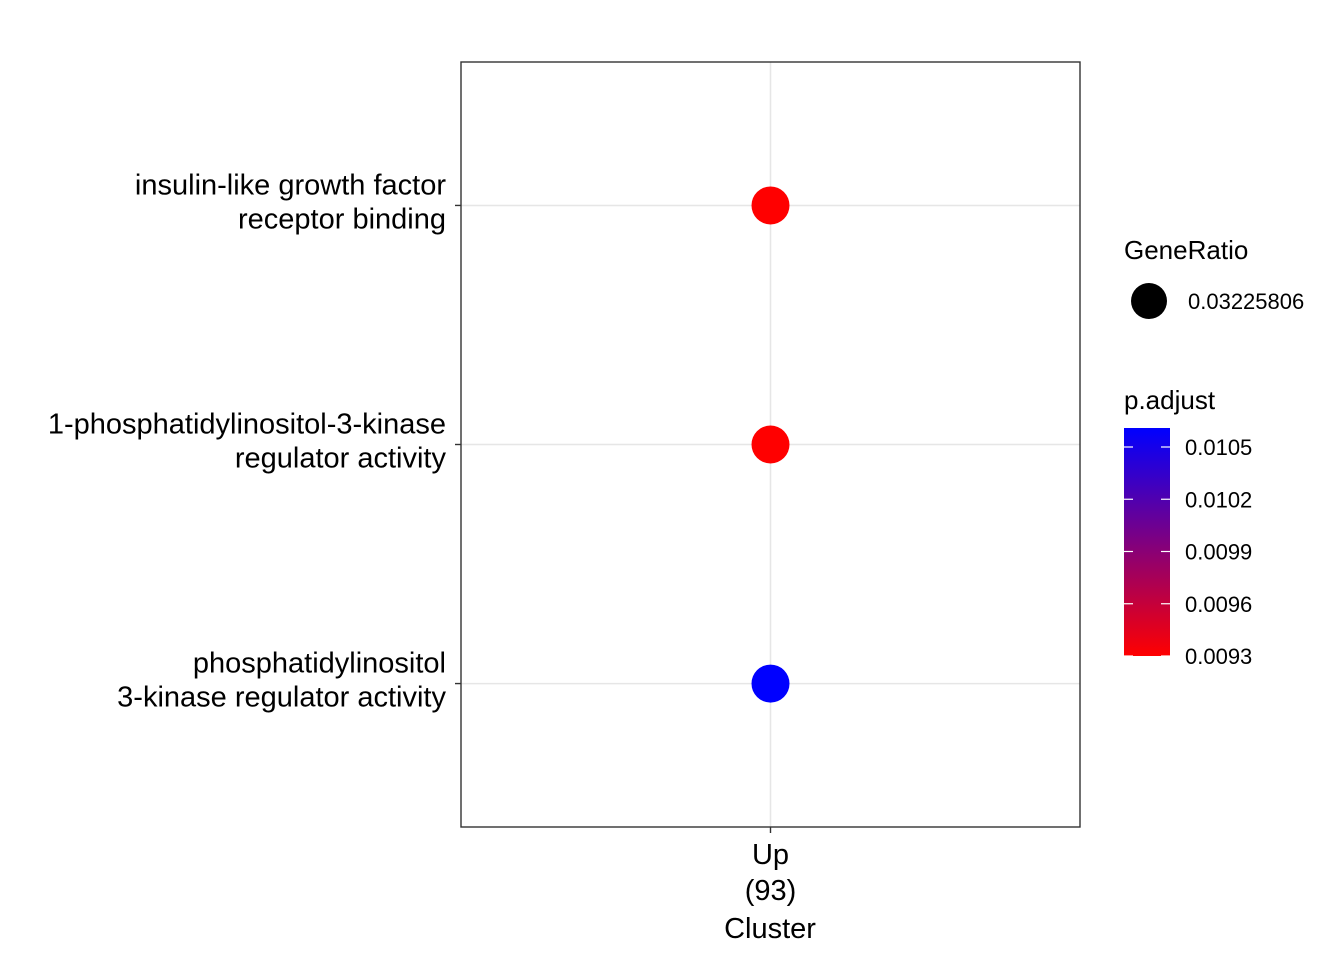 This screenshot has width=1344, height=960. Describe the element at coordinates (290, 185) in the screenshot. I see `y-tick-label: insulin-like growth factor` at that location.